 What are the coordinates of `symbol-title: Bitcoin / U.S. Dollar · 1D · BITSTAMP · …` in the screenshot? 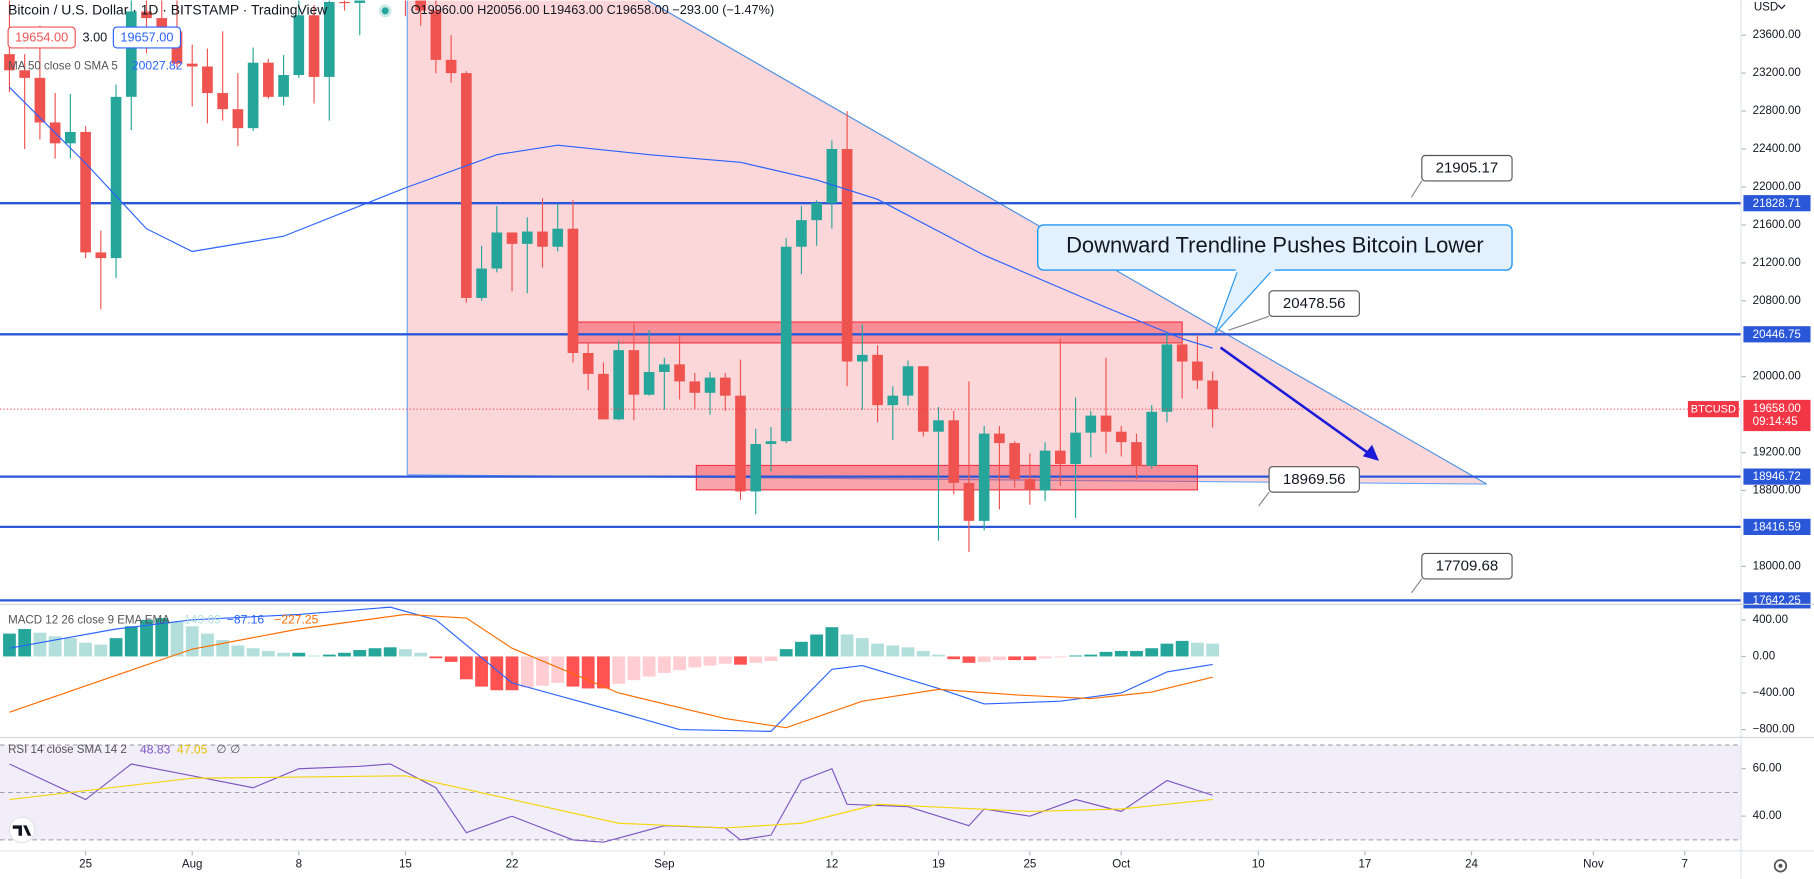 It's located at (168, 10).